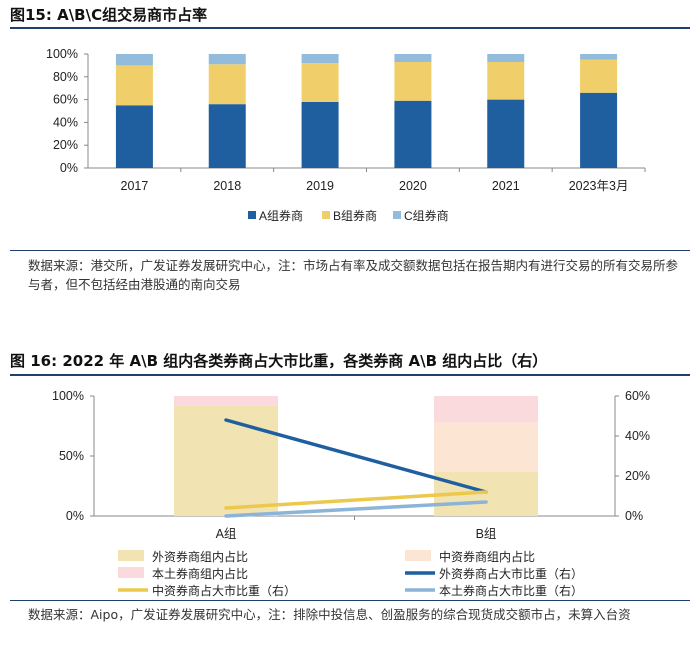  I want to click on x-tick-label: 2017, so click(135, 186).